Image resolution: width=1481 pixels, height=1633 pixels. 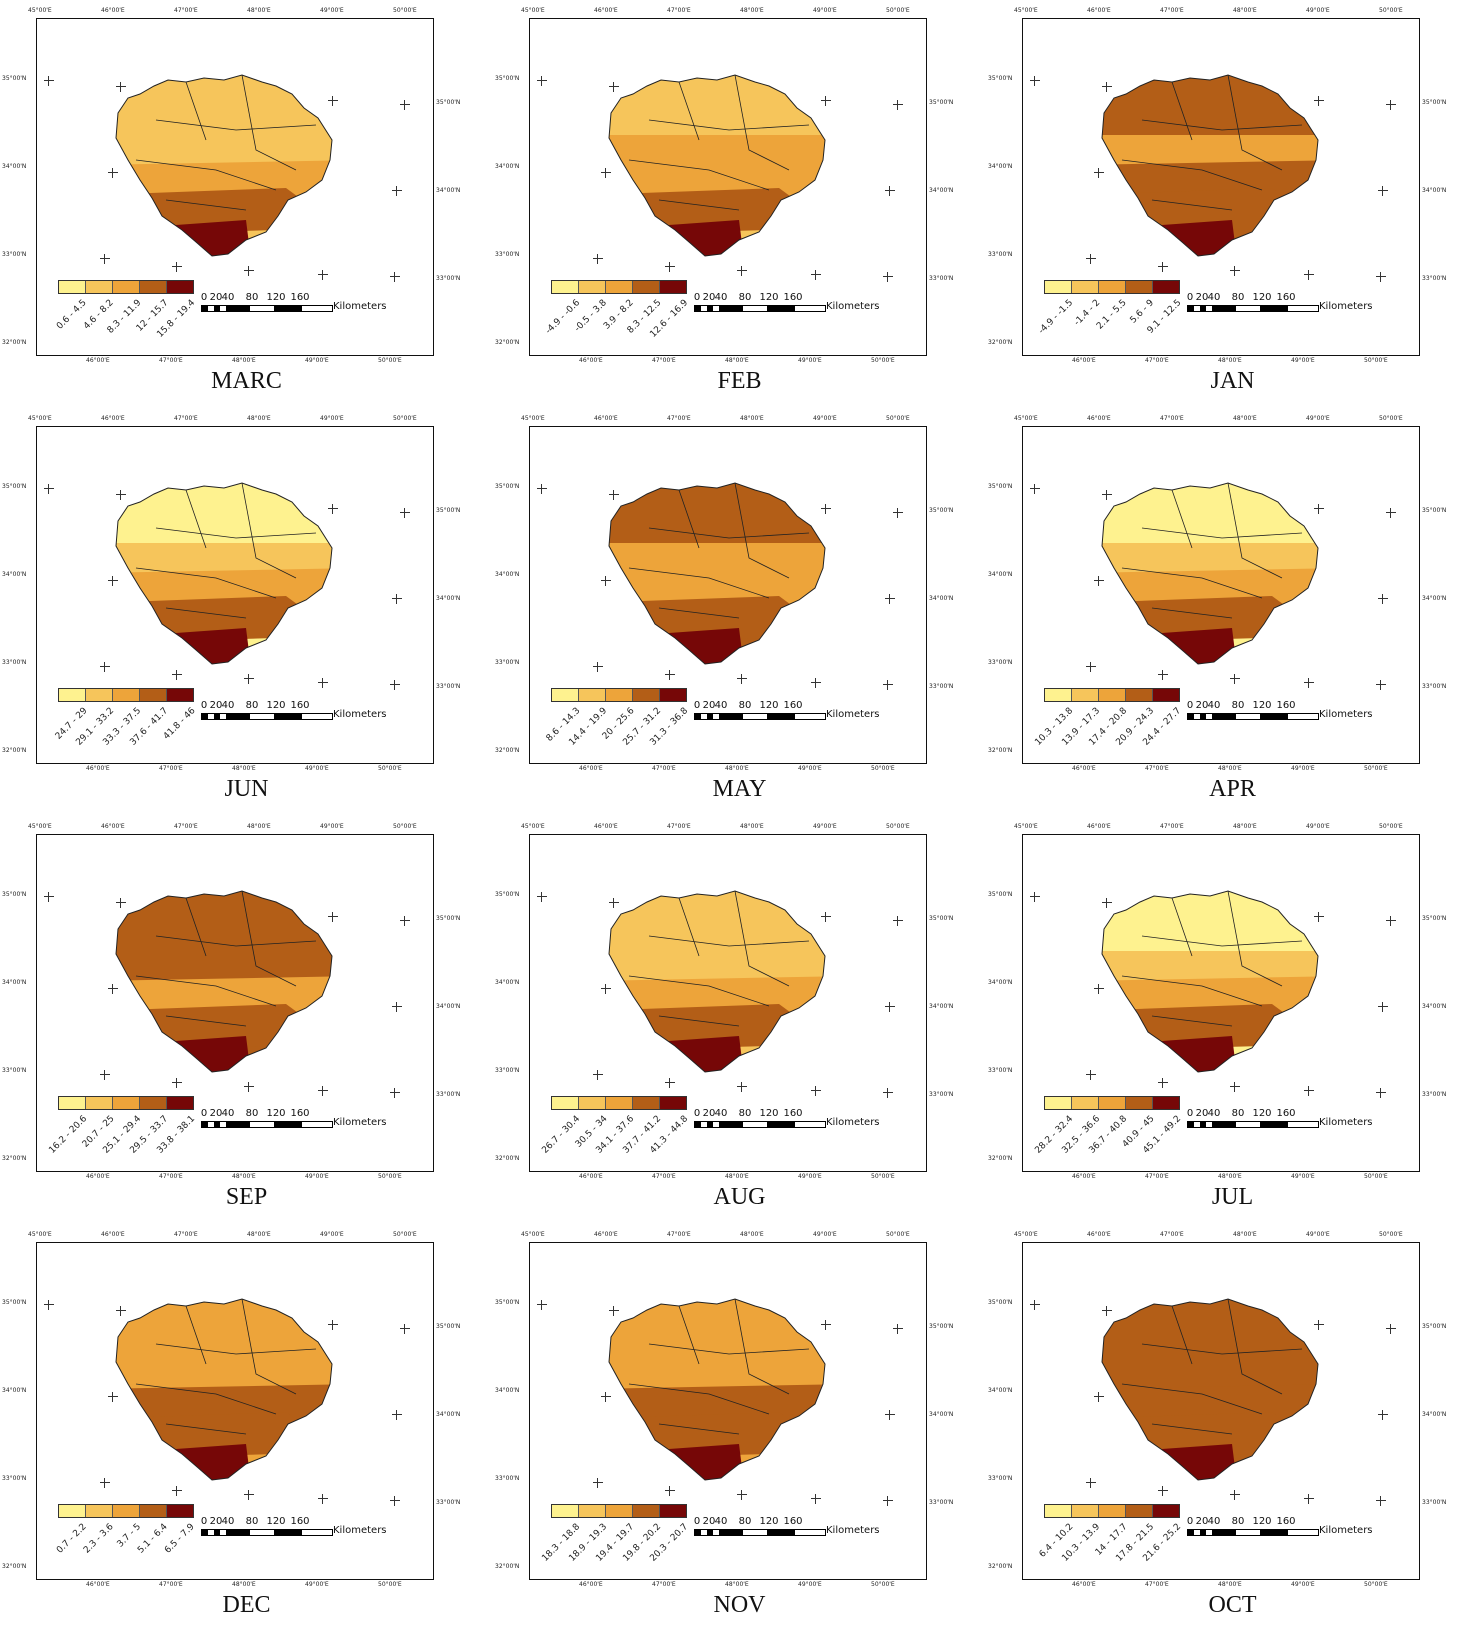 What do you see at coordinates (769, 1113) in the screenshot?
I see `scale-bar-tick-label: 120` at bounding box center [769, 1113].